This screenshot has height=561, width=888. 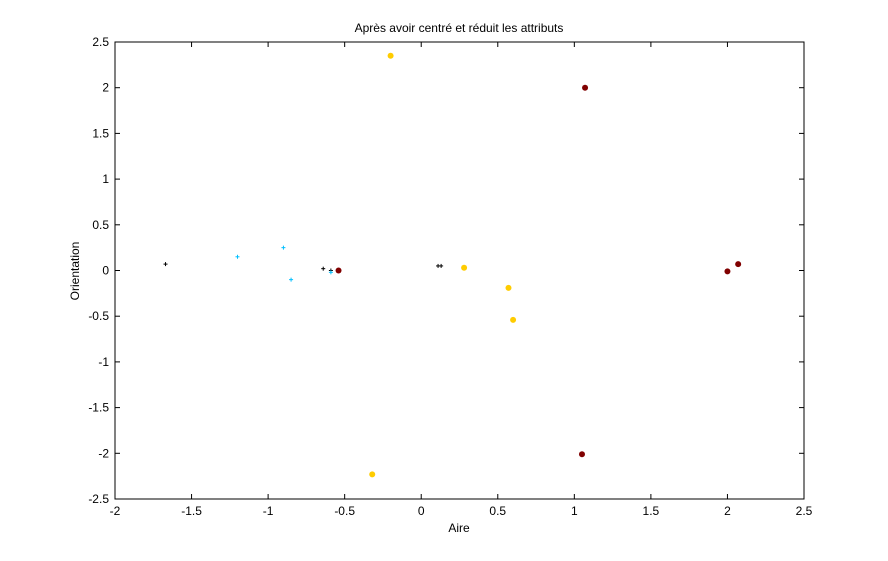 I want to click on y-tick-label: 0.5, so click(x=100, y=225).